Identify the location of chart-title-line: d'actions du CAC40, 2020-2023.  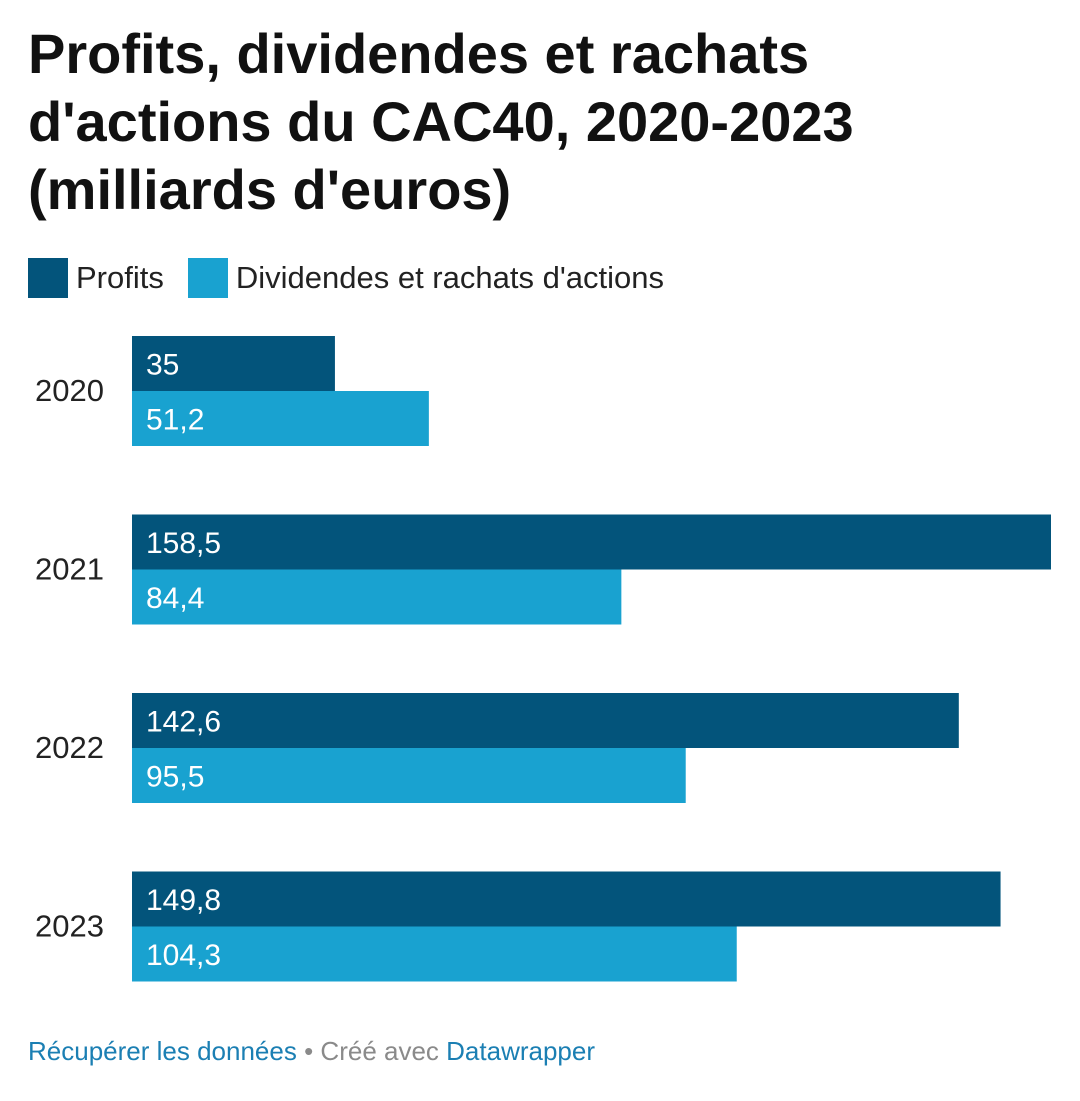
(441, 121).